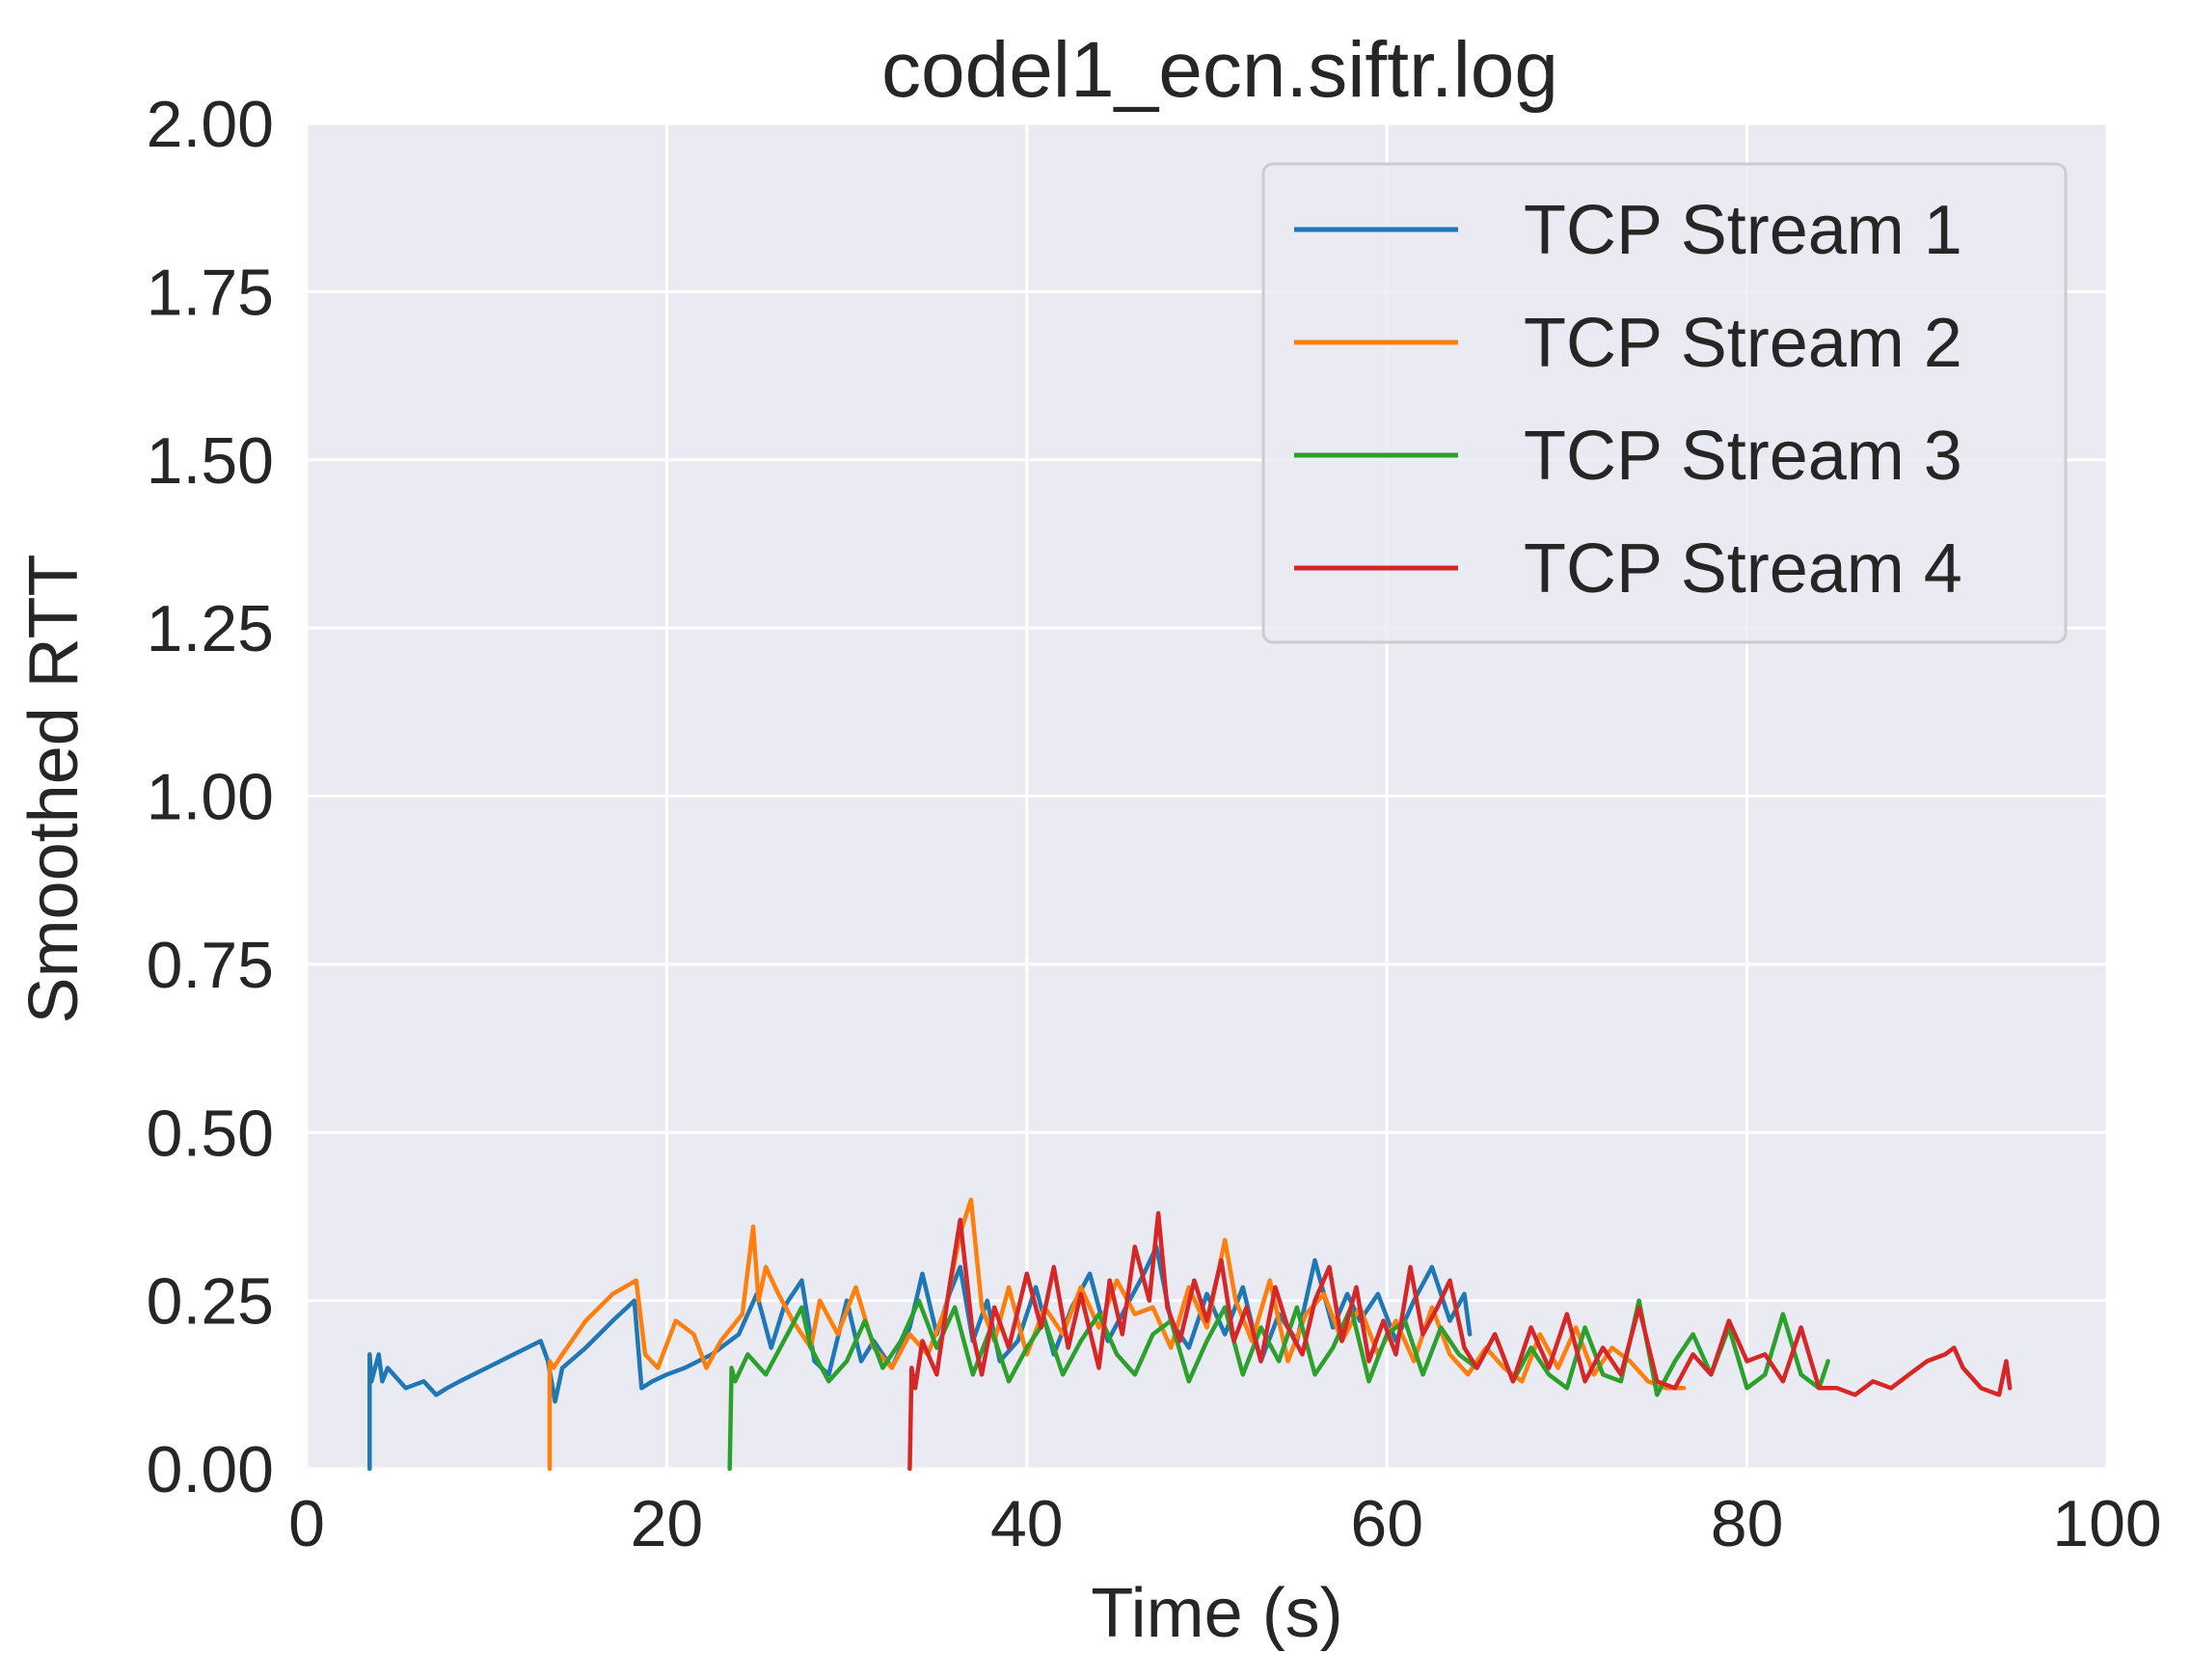 The width and height of the screenshot is (2191, 1680). What do you see at coordinates (1743, 457) in the screenshot?
I see `legend-label-tcp-stream-3: TCP Stream 3` at bounding box center [1743, 457].